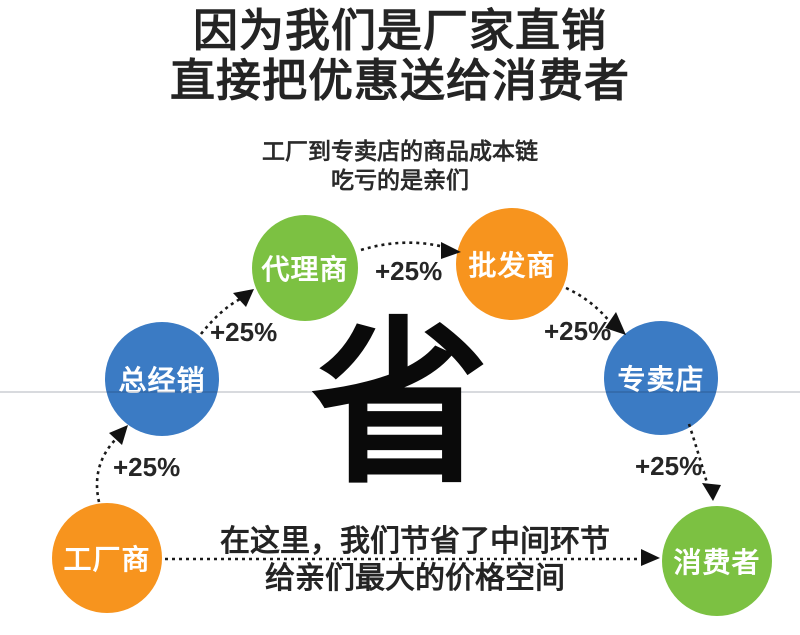  What do you see at coordinates (243, 298) in the screenshot?
I see `arrowhead-up-right-icon` at bounding box center [243, 298].